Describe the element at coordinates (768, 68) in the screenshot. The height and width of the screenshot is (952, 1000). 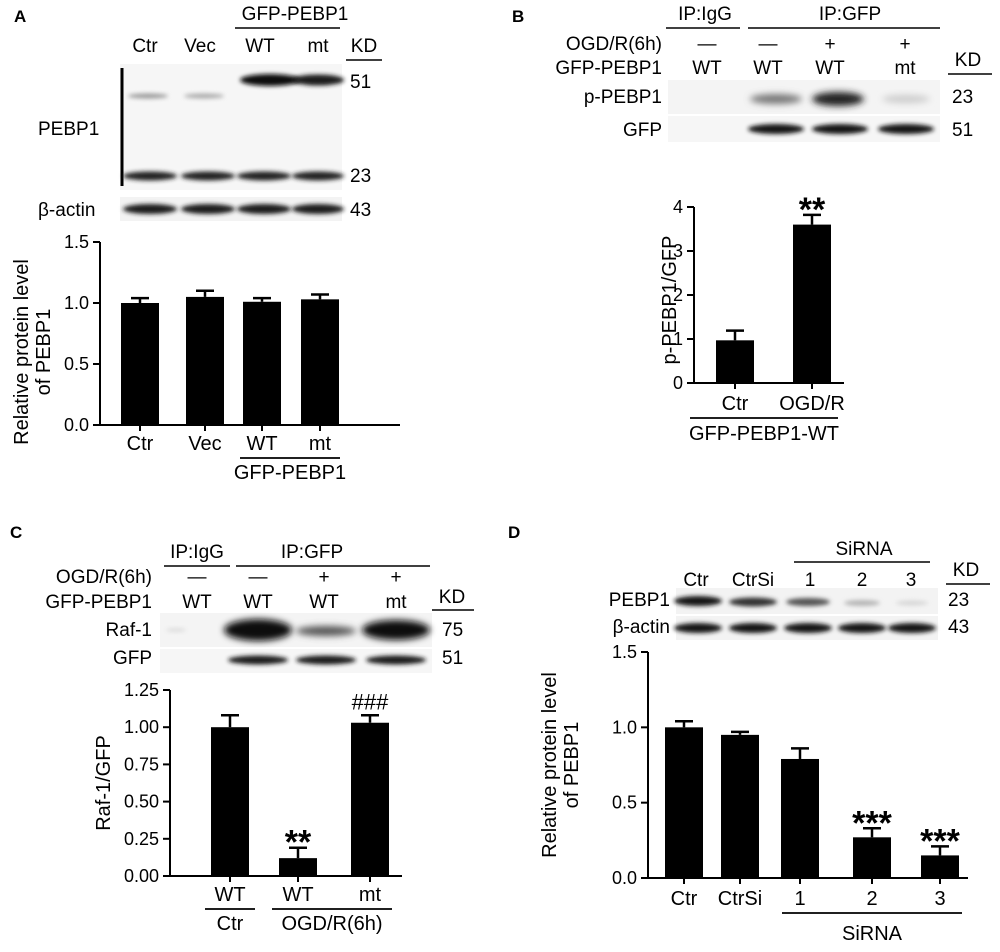
I see `panel-b-construct-2: WT` at that location.